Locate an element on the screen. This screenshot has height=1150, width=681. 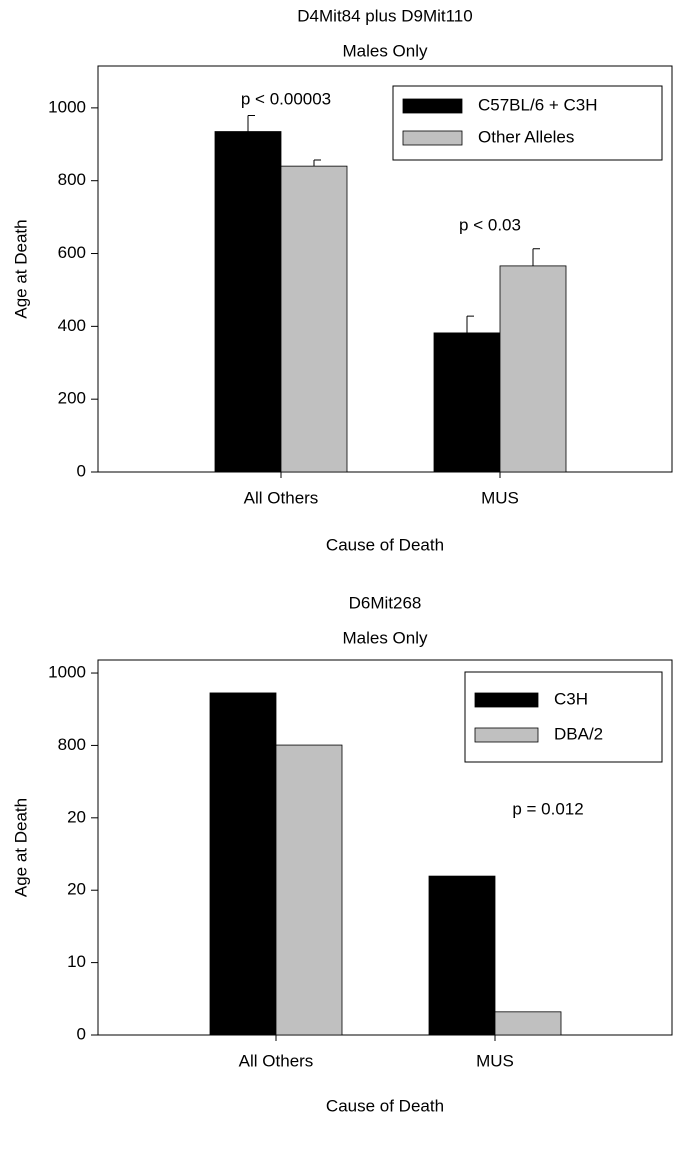
annotation: p < 0.03 is located at coordinates (490, 224).